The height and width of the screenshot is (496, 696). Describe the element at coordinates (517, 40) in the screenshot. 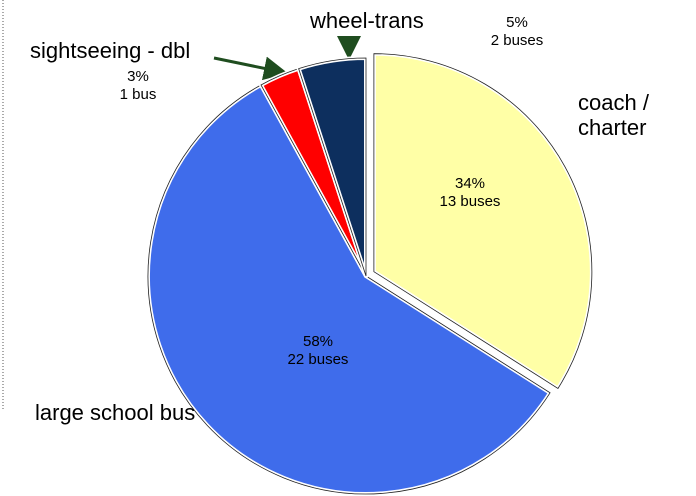

I see `count-label: 2 buses` at that location.